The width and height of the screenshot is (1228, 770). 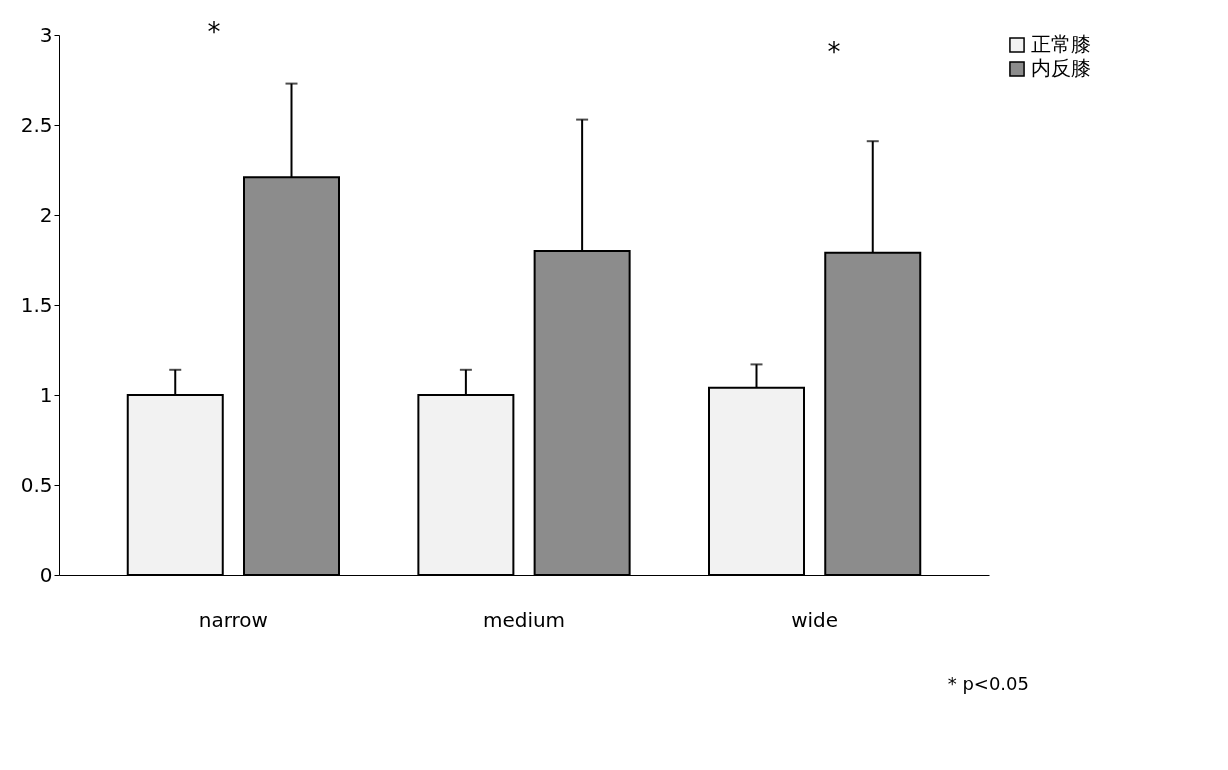 What do you see at coordinates (524, 619) in the screenshot?
I see `x-tick-label: medium` at bounding box center [524, 619].